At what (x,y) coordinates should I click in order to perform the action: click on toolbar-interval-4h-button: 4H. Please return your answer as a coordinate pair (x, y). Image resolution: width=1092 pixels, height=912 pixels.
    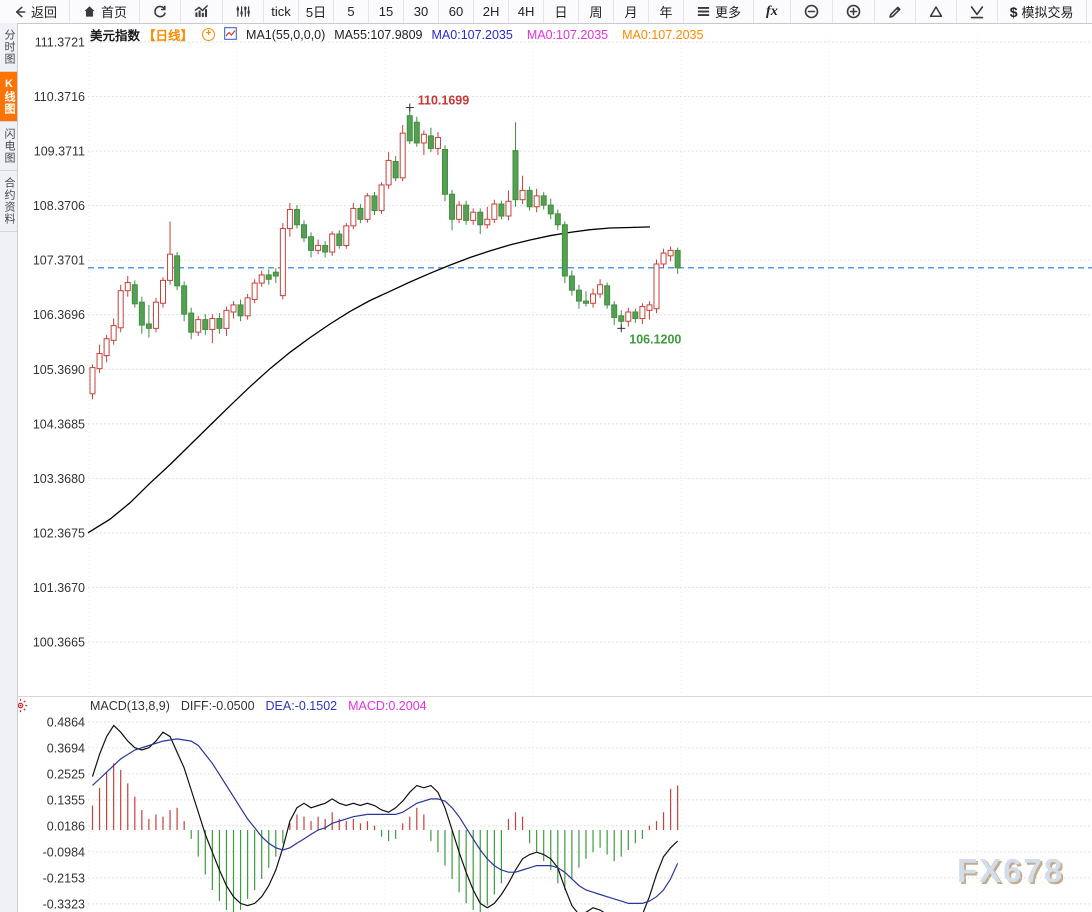
    Looking at the image, I should click on (527, 11).